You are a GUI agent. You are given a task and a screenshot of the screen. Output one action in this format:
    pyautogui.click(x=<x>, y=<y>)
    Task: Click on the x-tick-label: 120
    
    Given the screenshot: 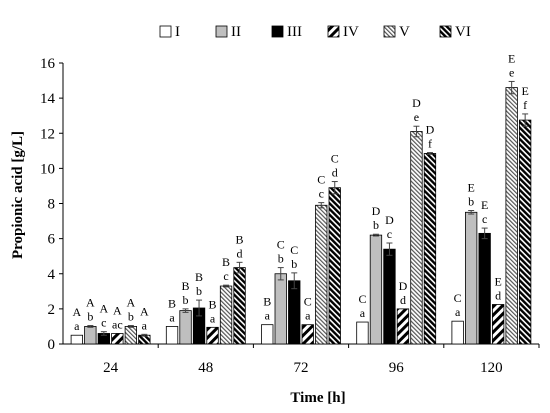 What is the action you would take?
    pyautogui.click(x=491, y=368)
    